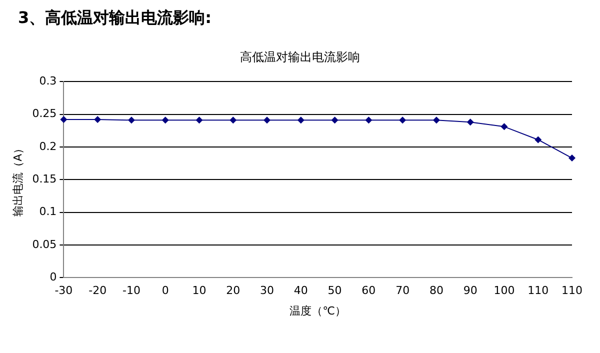  What do you see at coordinates (44, 244) in the screenshot?
I see `y-tick-label: 0.05` at bounding box center [44, 244].